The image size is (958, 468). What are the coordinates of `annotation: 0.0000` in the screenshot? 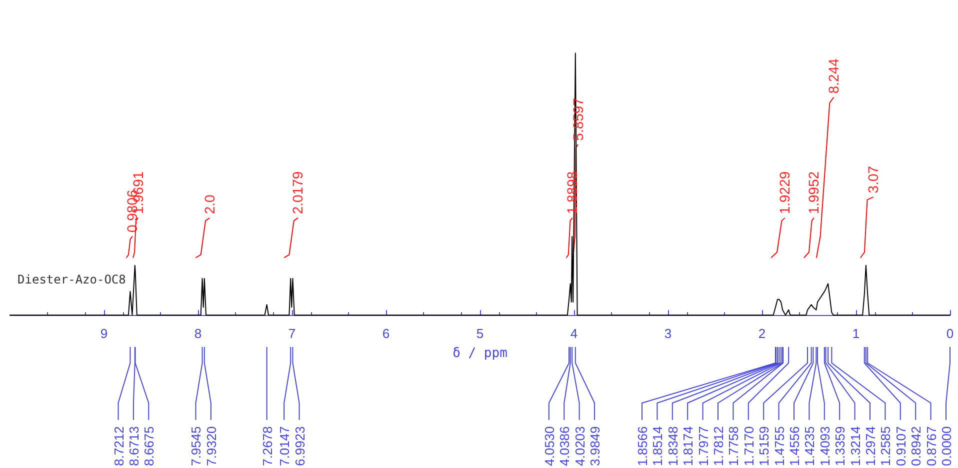 It's located at (946, 446).